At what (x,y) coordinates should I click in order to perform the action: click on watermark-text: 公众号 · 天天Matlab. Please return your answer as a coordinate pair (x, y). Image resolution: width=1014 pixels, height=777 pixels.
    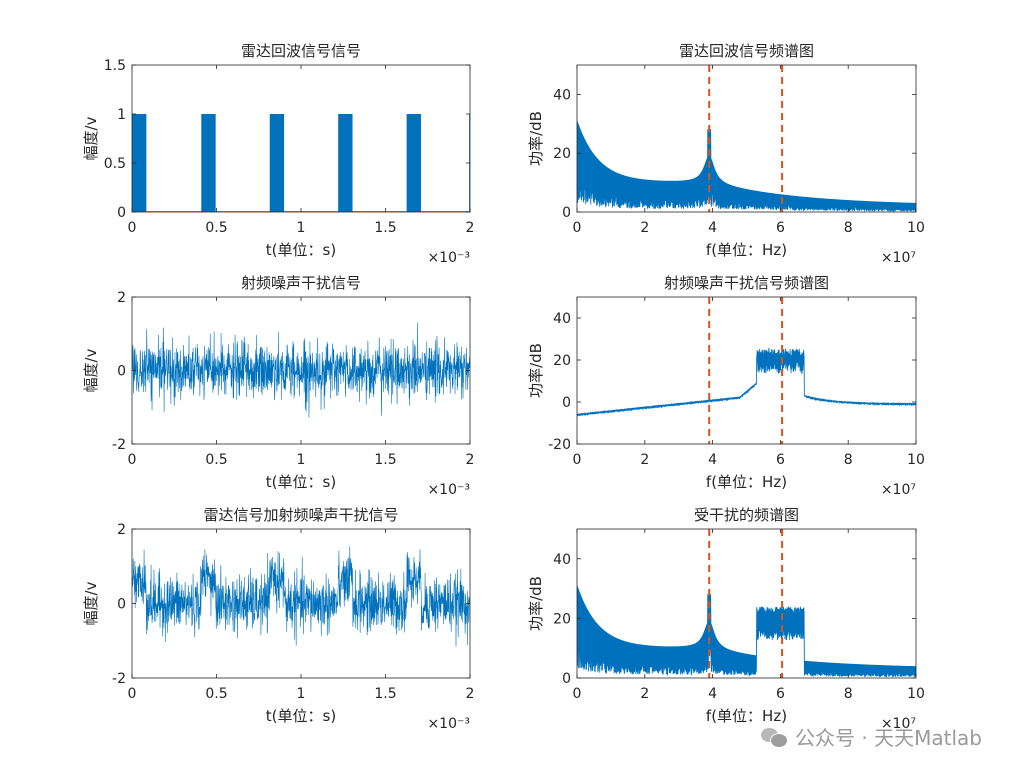
    Looking at the image, I should click on (888, 738).